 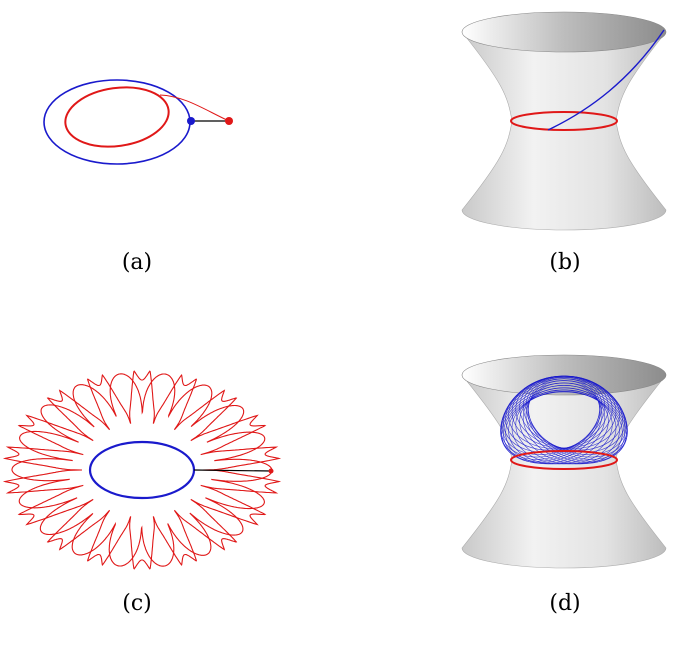 I want to click on panel-label: (d), so click(x=564, y=603).